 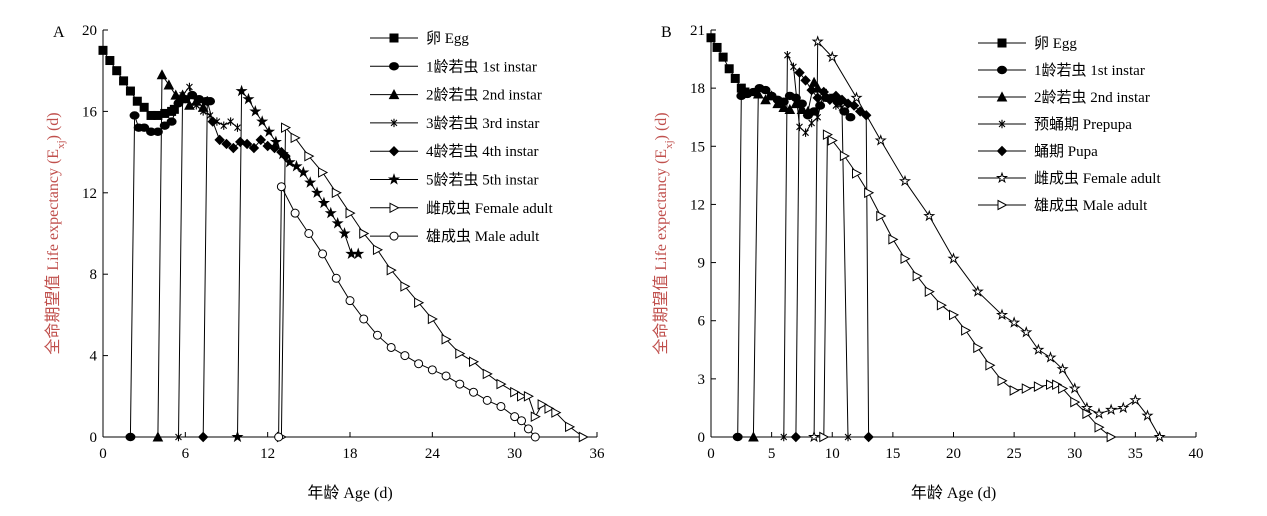 I want to click on x-tick-label: 24, so click(x=433, y=454).